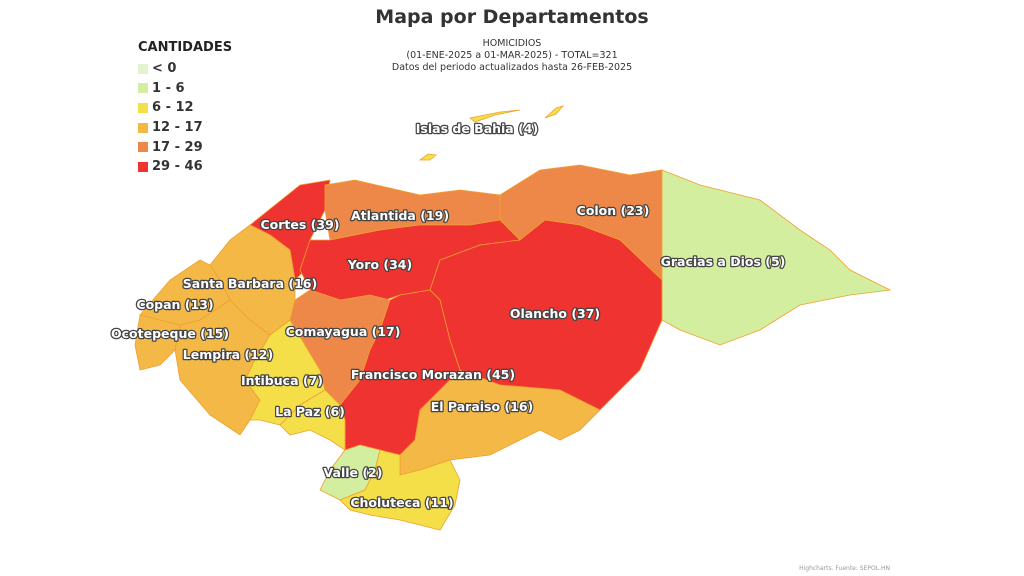 The width and height of the screenshot is (1024, 576). Describe the element at coordinates (177, 167) in the screenshot. I see `legend-label: 29 - 46` at that location.